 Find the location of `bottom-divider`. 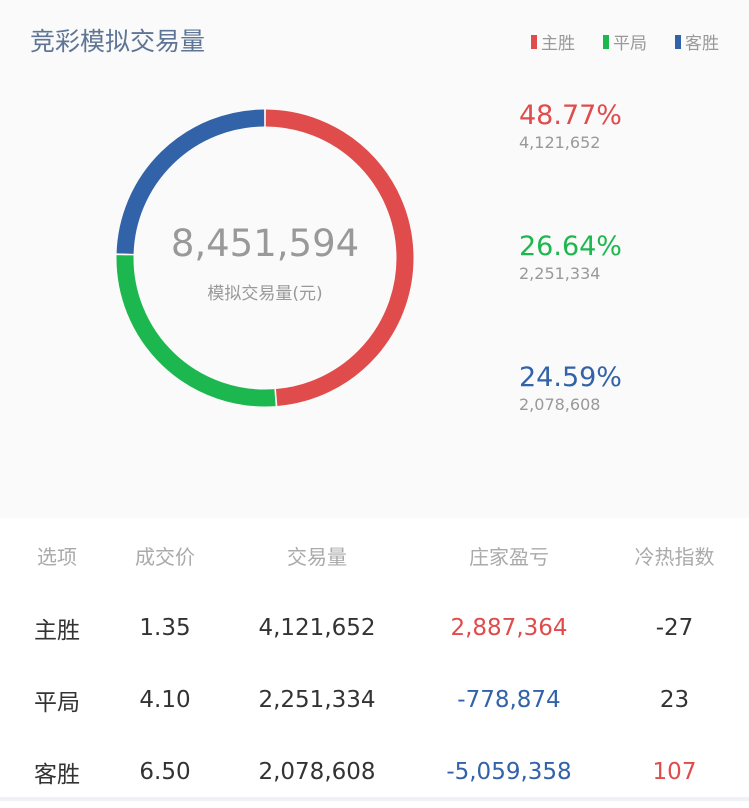

bottom-divider is located at coordinates (374, 799).